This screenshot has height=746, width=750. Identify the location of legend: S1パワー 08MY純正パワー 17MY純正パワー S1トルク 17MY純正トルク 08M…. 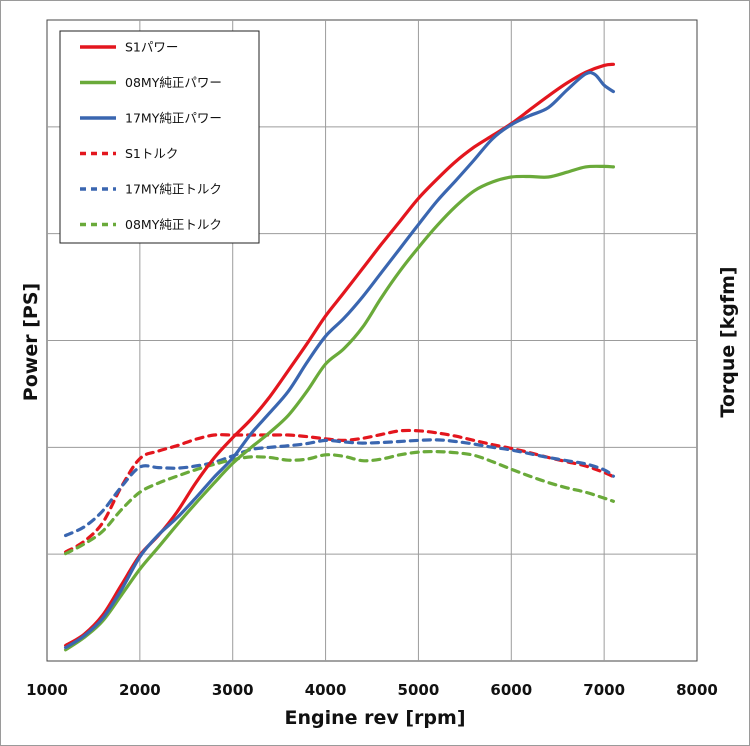
(159, 137).